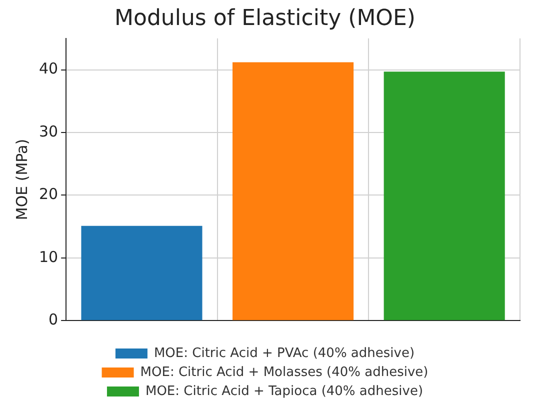 The width and height of the screenshot is (535, 408). Describe the element at coordinates (265, 18) in the screenshot. I see `chart-title: Modulus of Elasticity (MOE)` at that location.